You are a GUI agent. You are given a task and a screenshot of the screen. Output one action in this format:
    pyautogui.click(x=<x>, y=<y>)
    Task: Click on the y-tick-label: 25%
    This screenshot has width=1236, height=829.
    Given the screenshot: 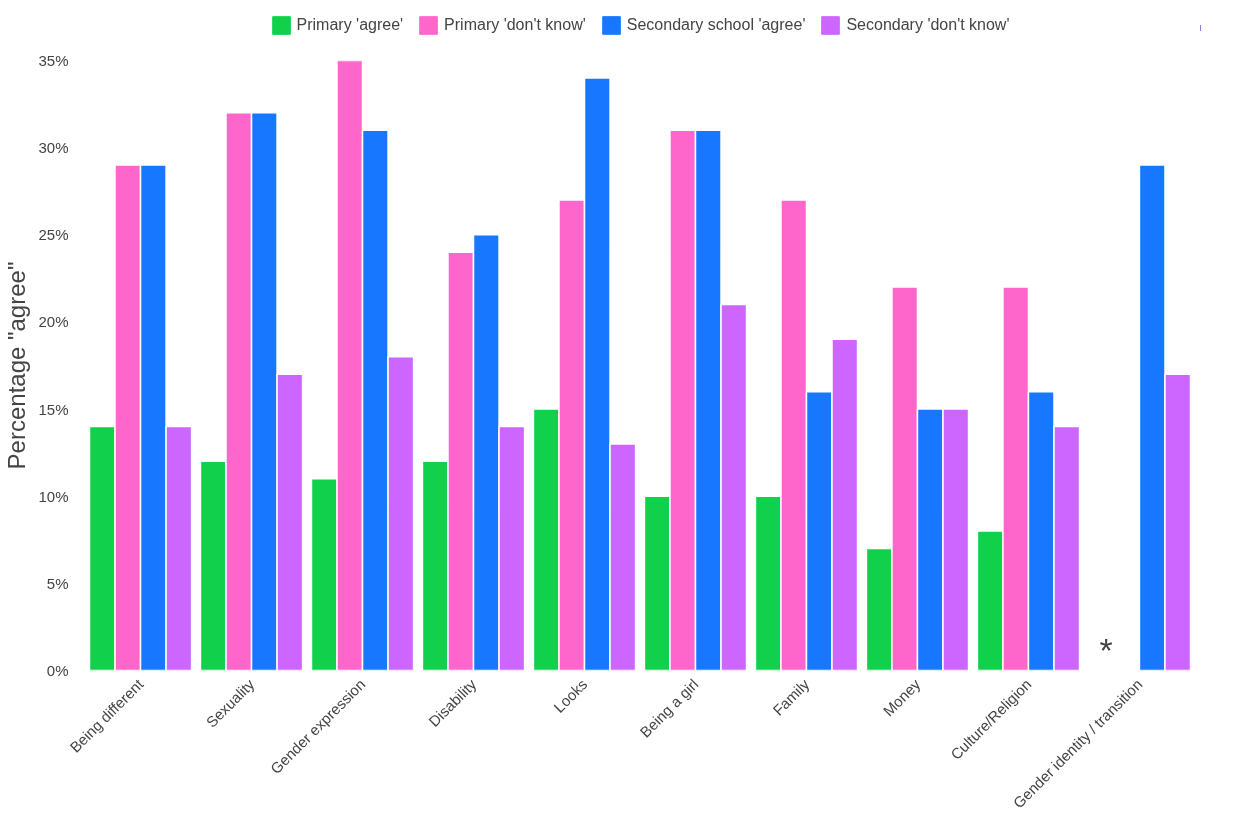 What is the action you would take?
    pyautogui.click(x=53, y=235)
    